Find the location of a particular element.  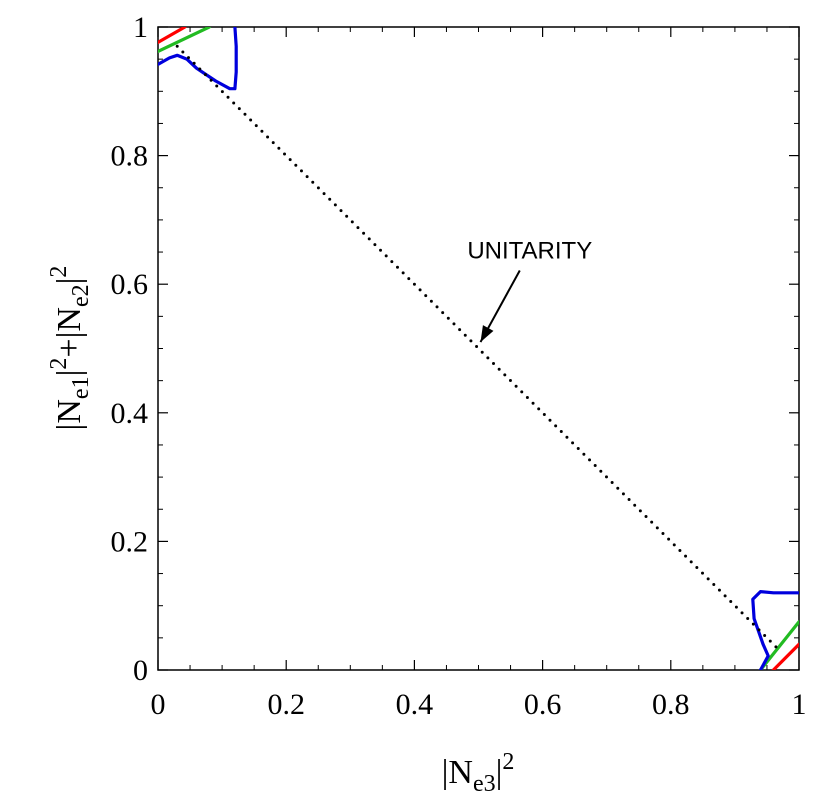

y-tick-label: 1 is located at coordinates (140, 27).